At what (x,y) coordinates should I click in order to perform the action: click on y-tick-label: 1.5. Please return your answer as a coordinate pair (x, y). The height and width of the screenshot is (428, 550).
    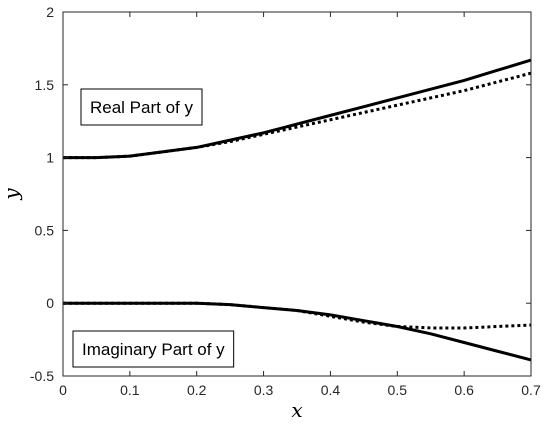
    Looking at the image, I should click on (45, 85).